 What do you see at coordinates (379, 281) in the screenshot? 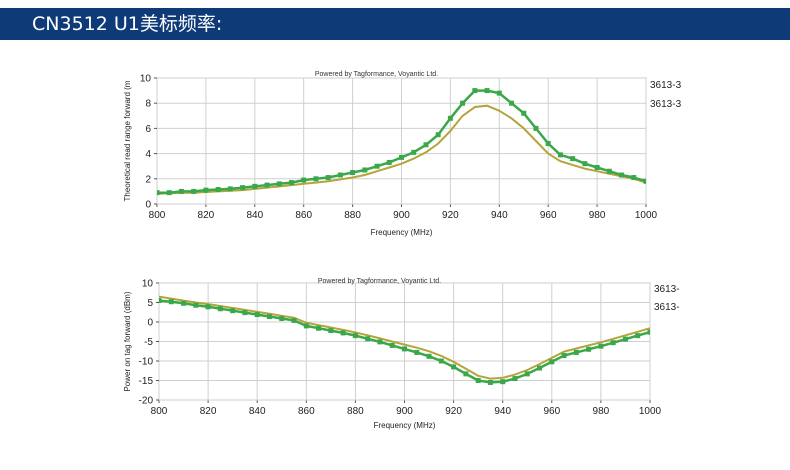
I see `chart-subtitle: Powered by Tagformance, Voyantic Ltd.` at bounding box center [379, 281].